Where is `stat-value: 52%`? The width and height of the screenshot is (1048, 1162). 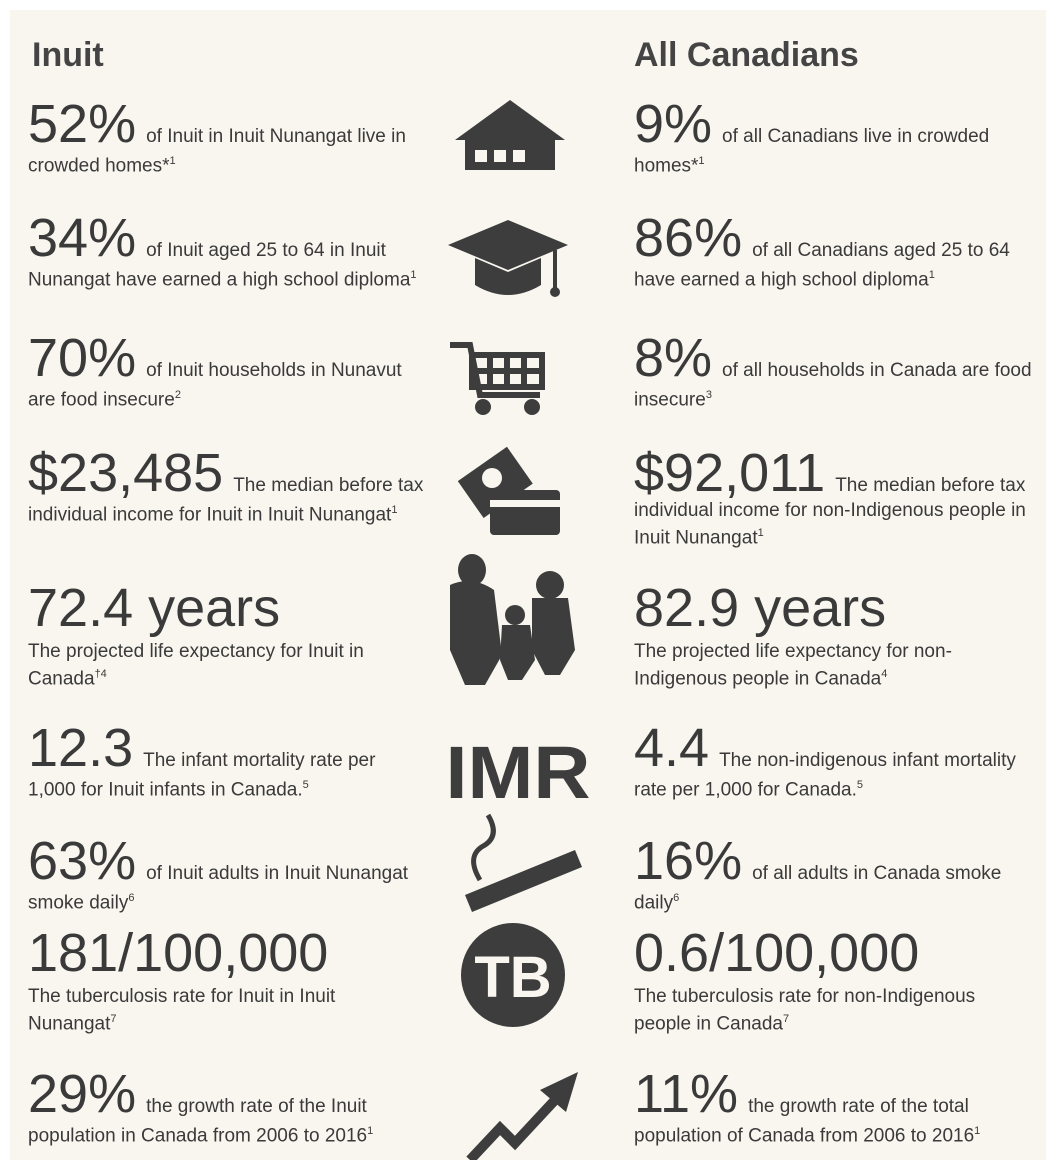 stat-value: 52% is located at coordinates (82, 124).